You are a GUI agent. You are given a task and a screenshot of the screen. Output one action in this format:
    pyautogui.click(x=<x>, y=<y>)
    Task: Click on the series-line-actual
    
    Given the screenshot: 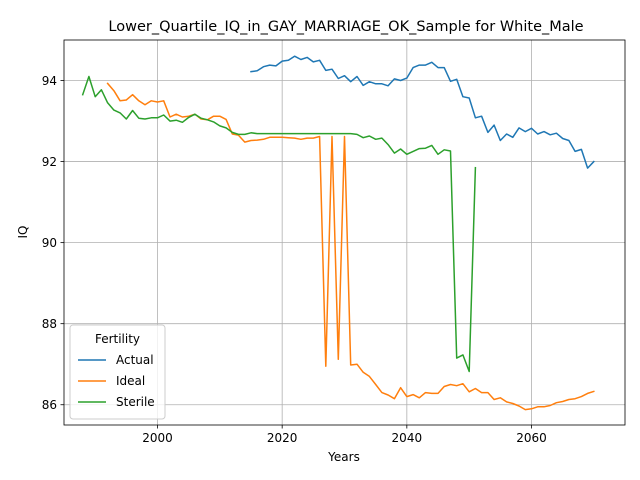 What is the action you would take?
    pyautogui.click(x=422, y=112)
    